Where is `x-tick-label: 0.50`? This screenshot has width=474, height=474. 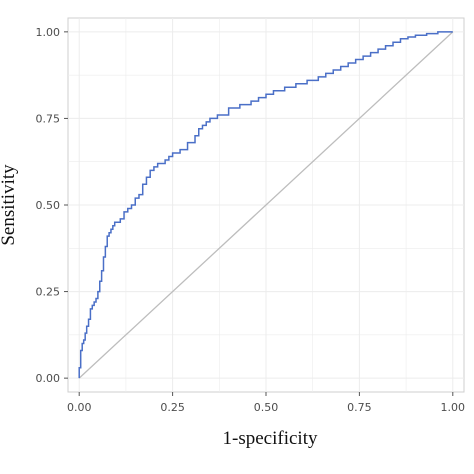 x-tick-label: 0.50 is located at coordinates (266, 407).